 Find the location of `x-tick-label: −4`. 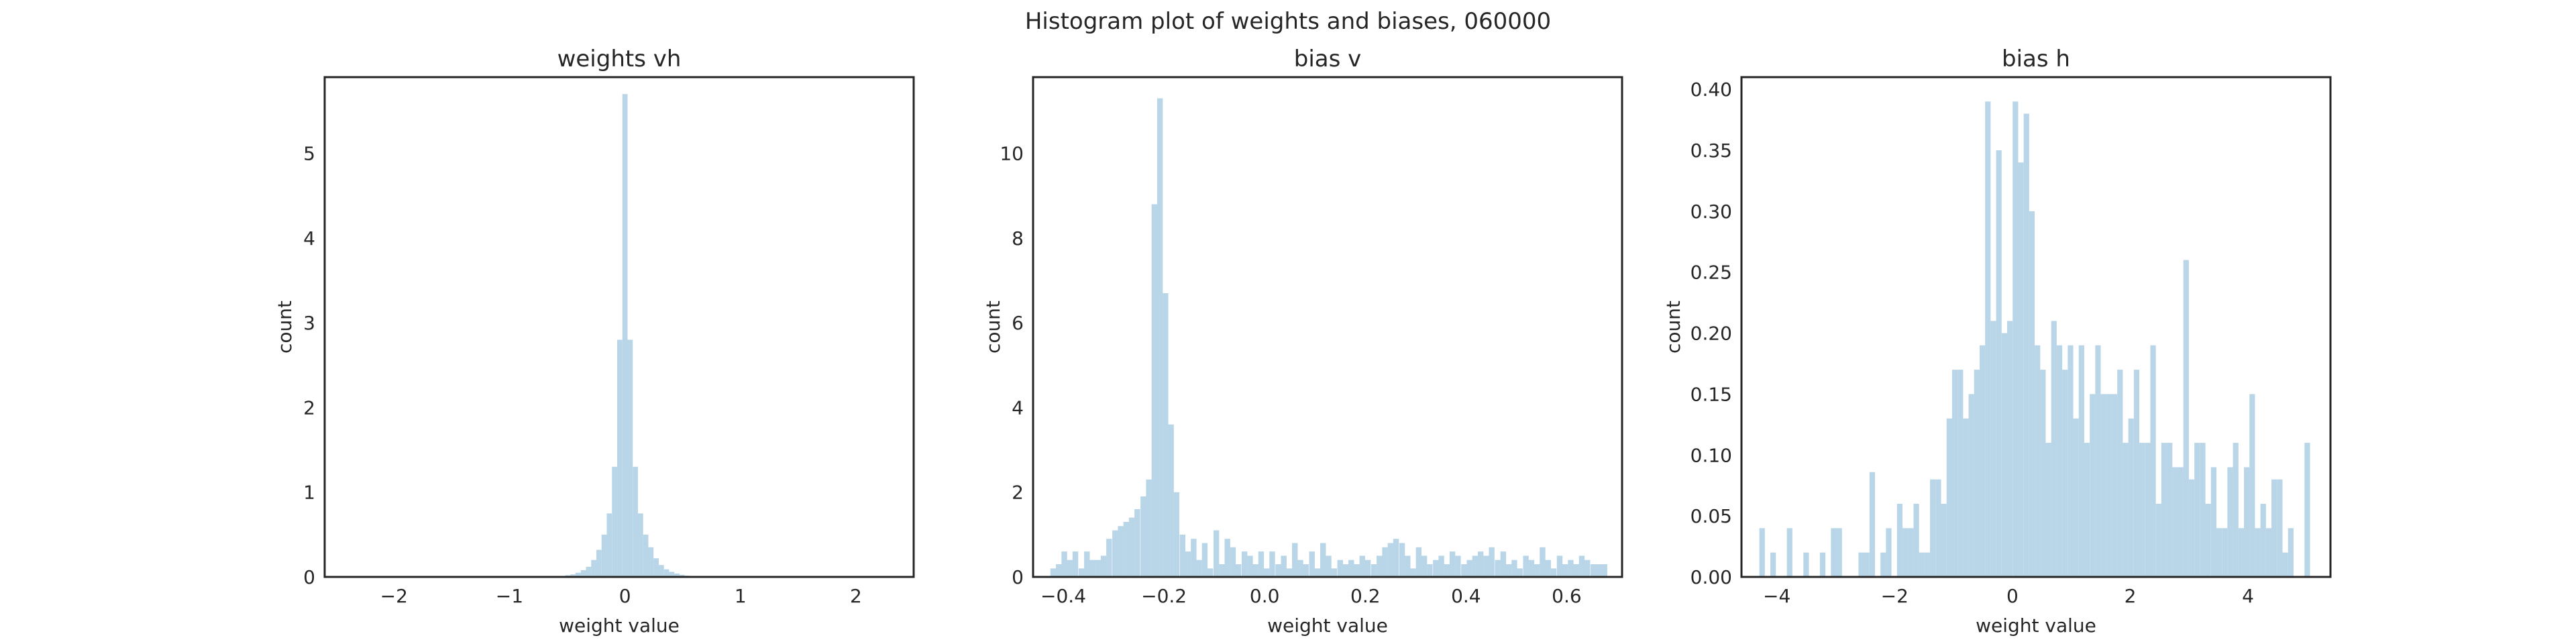

x-tick-label: −4 is located at coordinates (1776, 596).